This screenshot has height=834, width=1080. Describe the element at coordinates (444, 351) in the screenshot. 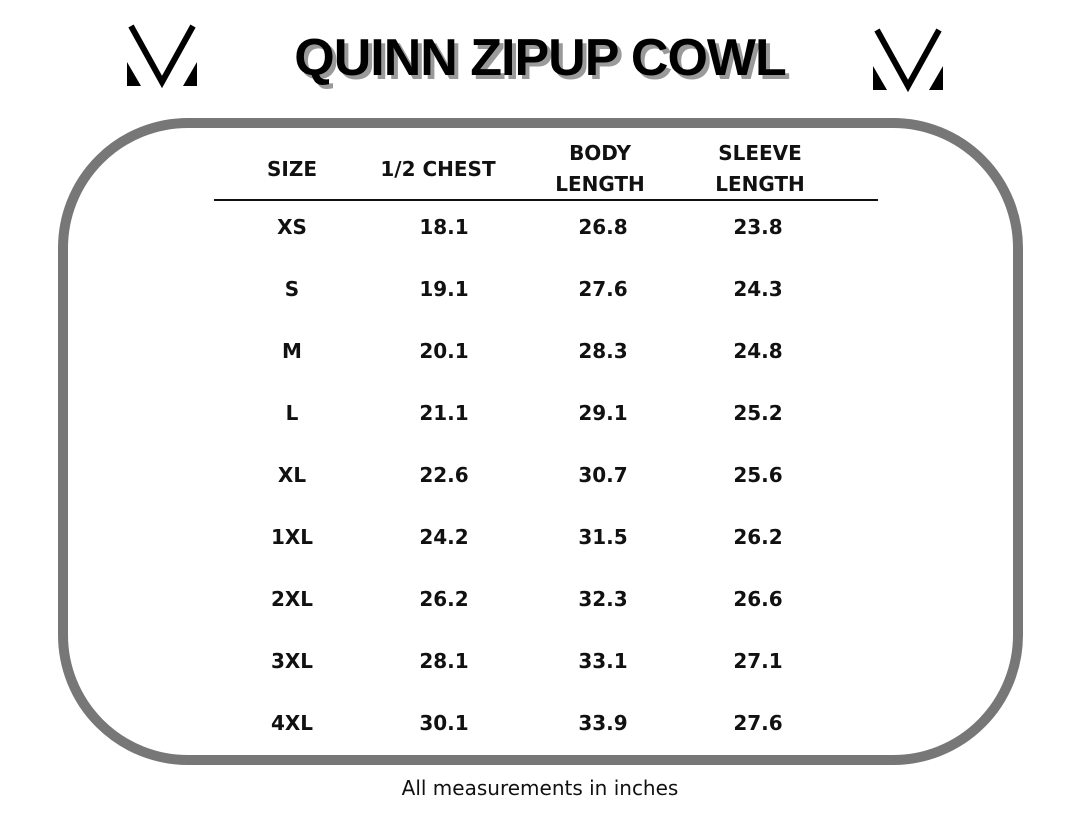

I see `cell-chest: 20.1` at that location.